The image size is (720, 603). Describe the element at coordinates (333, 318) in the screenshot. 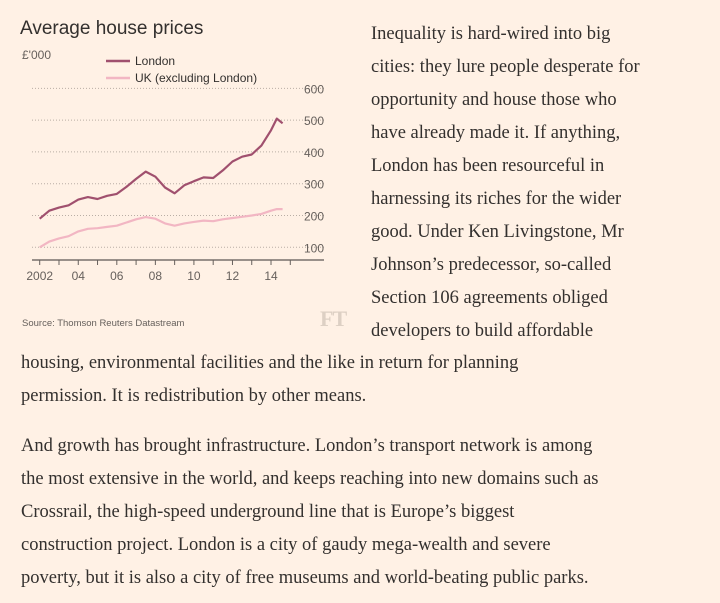

I see `ft-logo: FT` at that location.